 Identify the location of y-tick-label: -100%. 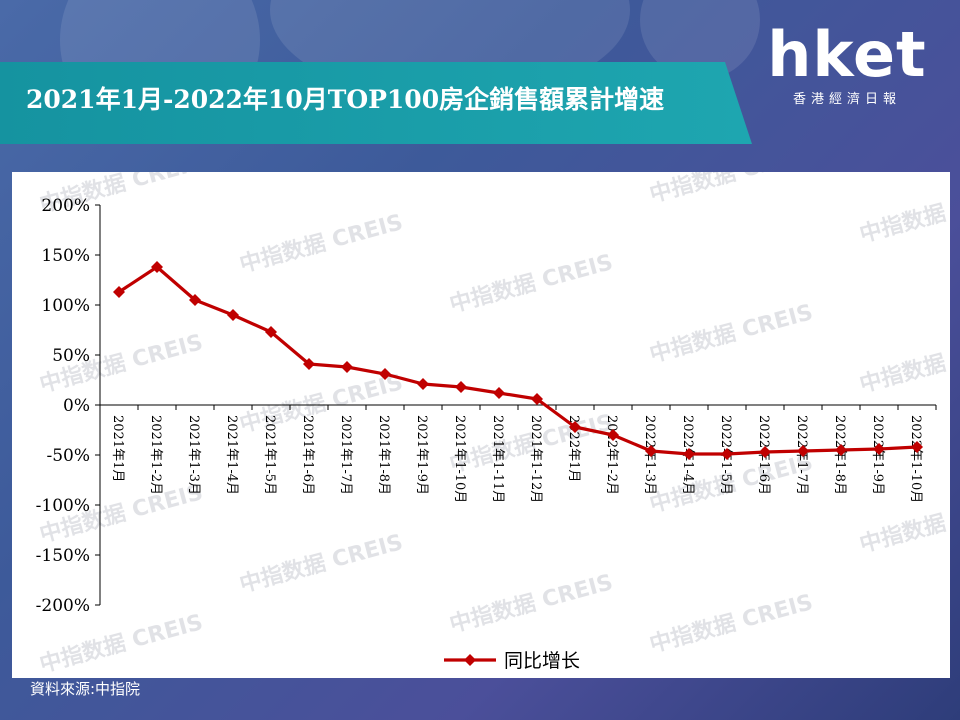
(63, 506).